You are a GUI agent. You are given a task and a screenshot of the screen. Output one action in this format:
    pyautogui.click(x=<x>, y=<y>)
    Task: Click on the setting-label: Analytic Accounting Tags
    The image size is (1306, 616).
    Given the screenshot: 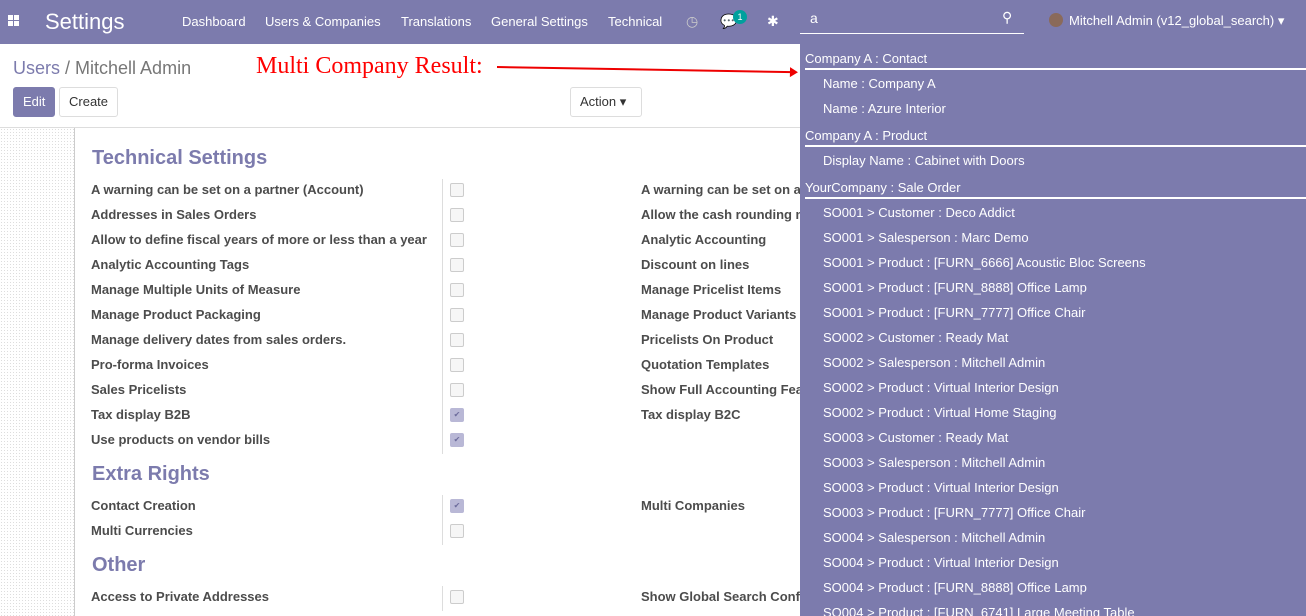 What is the action you would take?
    pyautogui.click(x=170, y=264)
    